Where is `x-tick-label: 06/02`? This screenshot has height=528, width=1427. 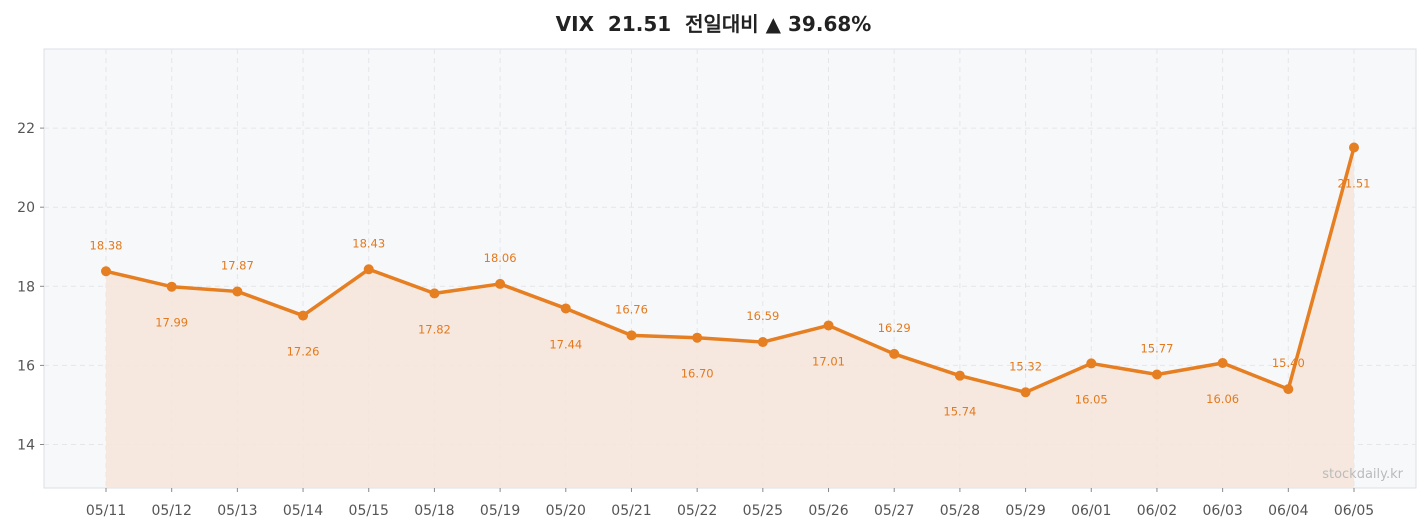 x-tick-label: 06/02 is located at coordinates (1157, 511).